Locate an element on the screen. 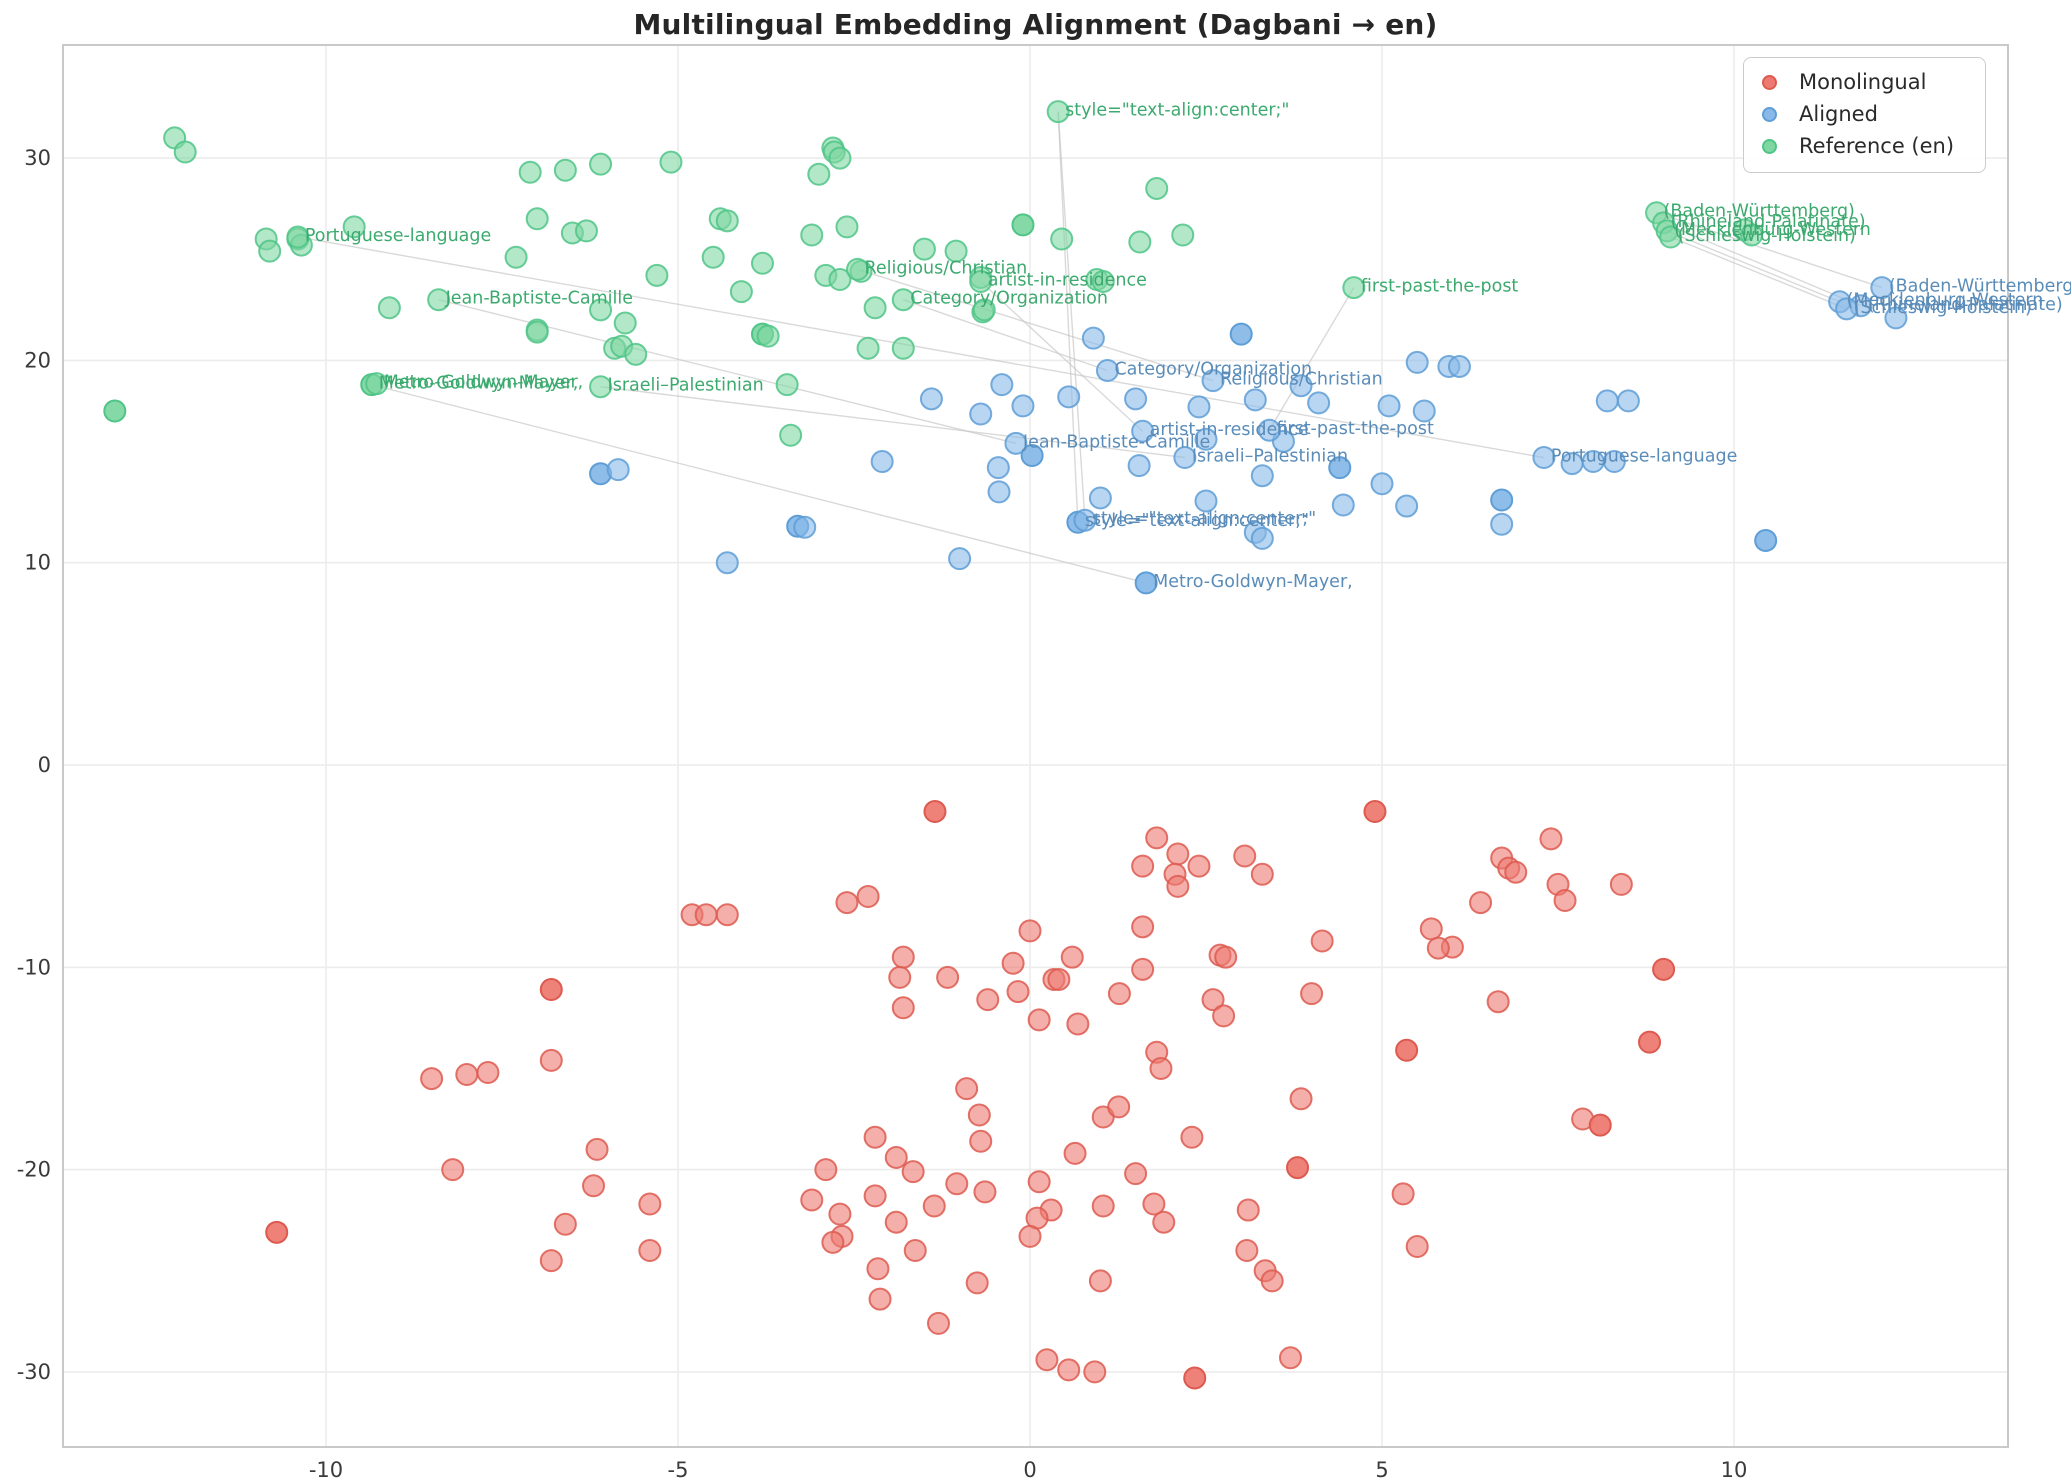  annotation-label-aligned: Category/Organization is located at coordinates (1213, 370).